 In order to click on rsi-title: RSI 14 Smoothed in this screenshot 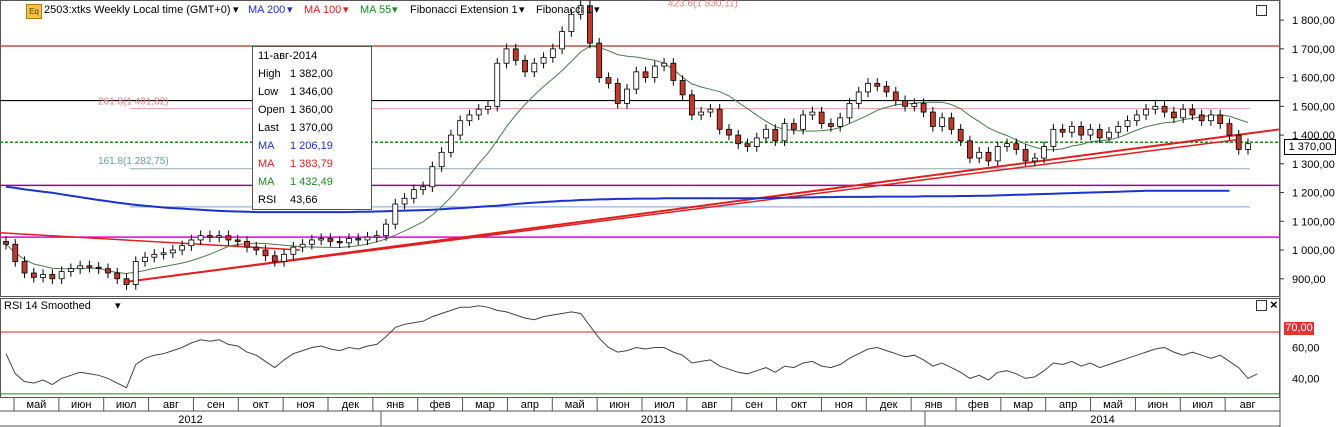, I will do `click(47, 306)`.